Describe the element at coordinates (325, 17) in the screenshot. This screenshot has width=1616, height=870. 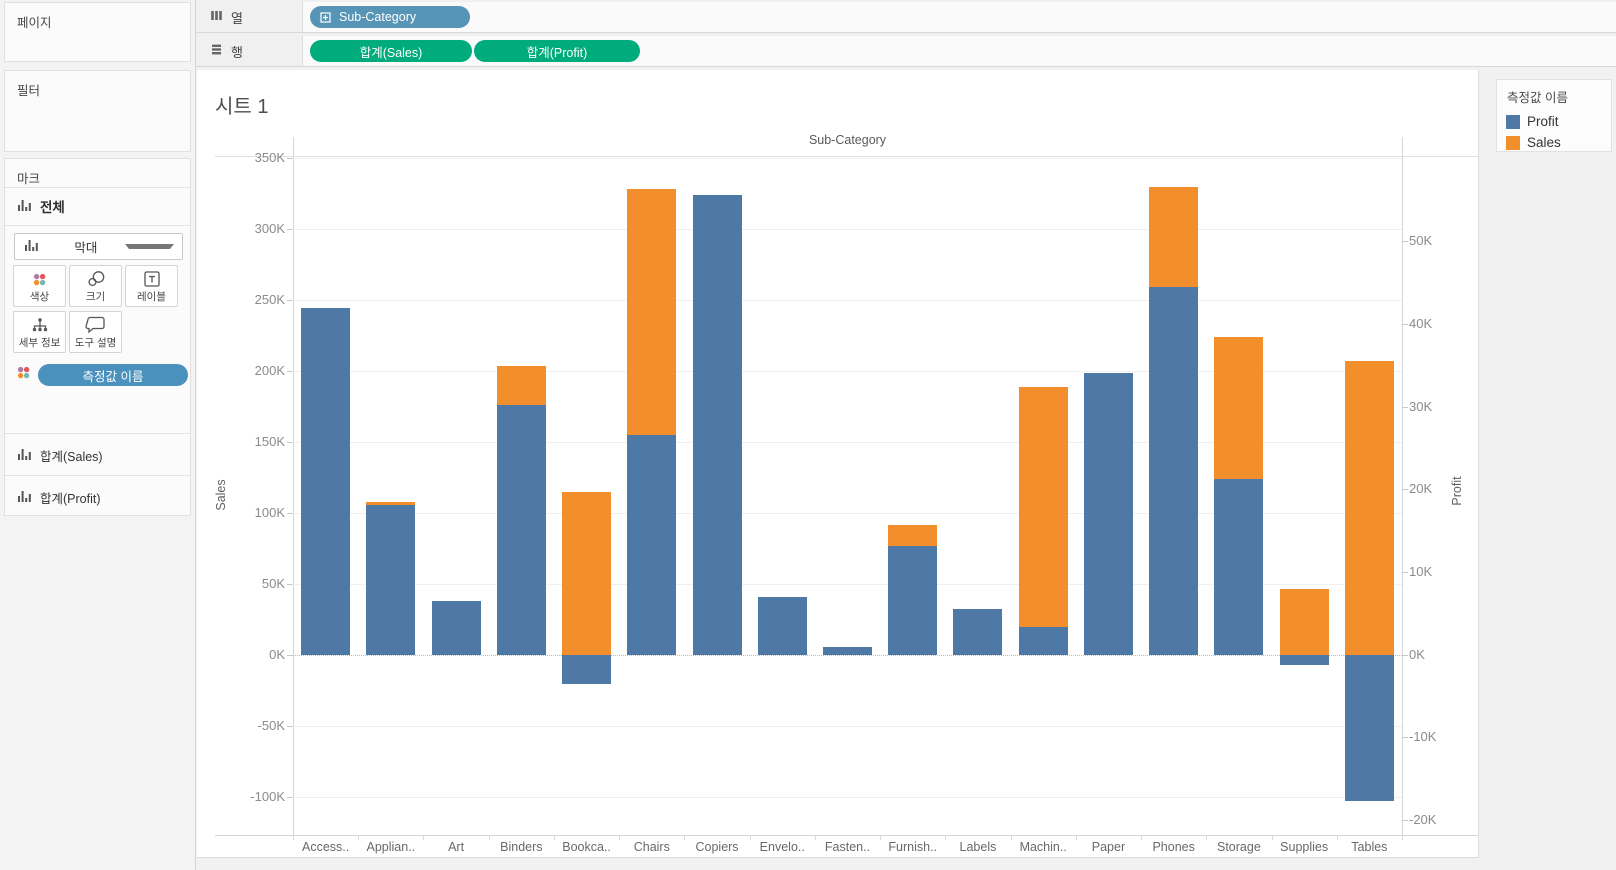
I see `expand-plus-icon` at that location.